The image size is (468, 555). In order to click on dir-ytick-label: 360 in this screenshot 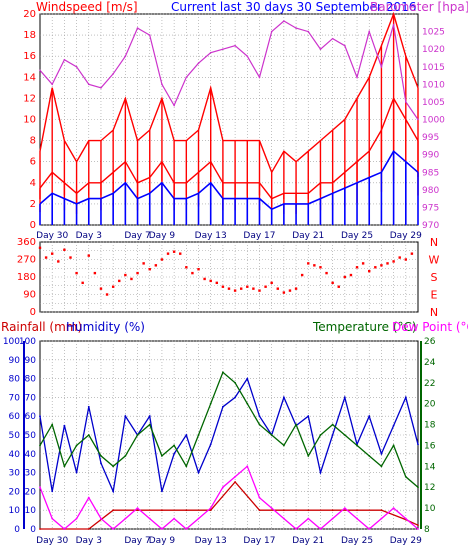, I will do `click(26, 242)`.